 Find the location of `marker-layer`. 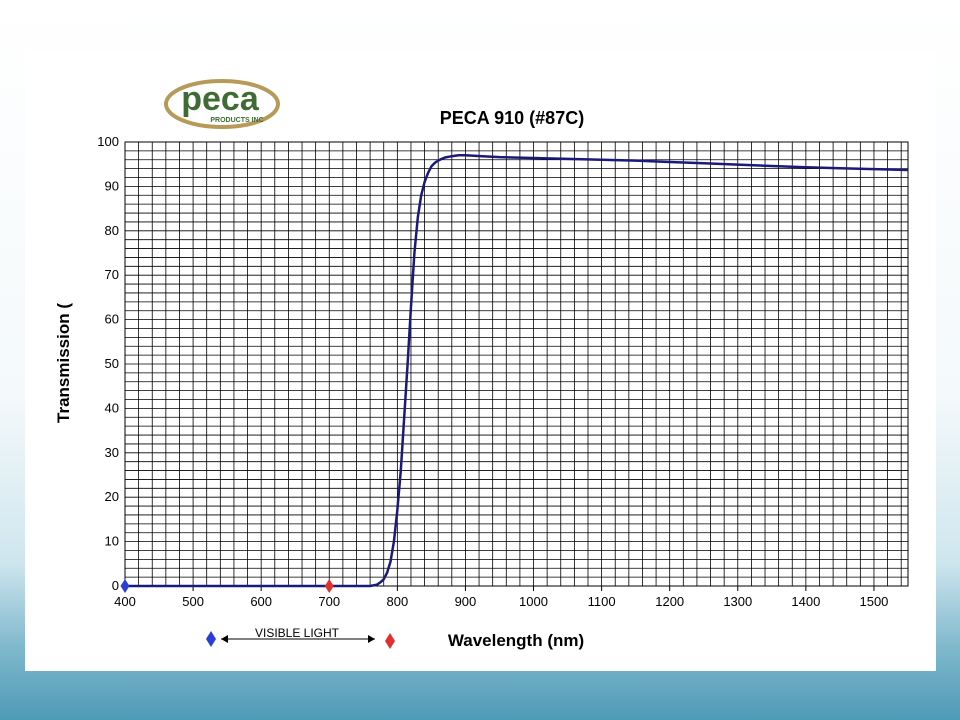

marker-layer is located at coordinates (227, 586).